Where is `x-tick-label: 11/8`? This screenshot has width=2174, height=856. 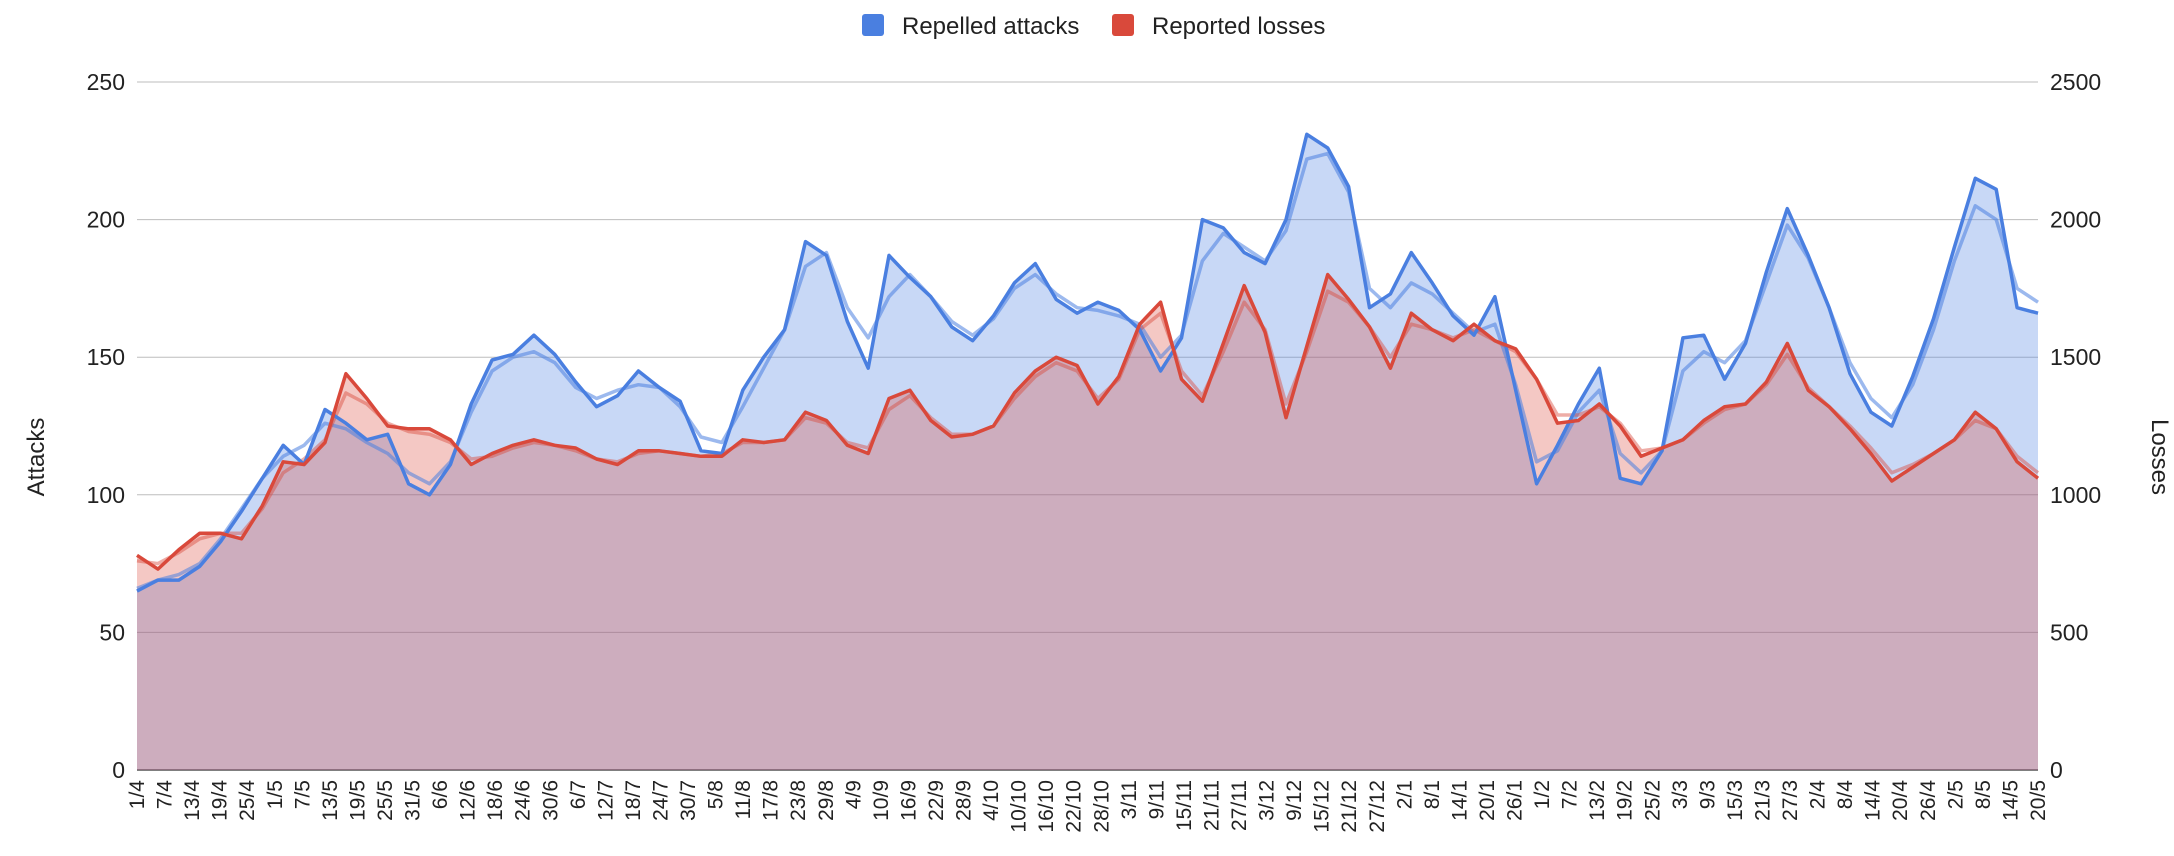
x-tick-label: 11/8 is located at coordinates (743, 799).